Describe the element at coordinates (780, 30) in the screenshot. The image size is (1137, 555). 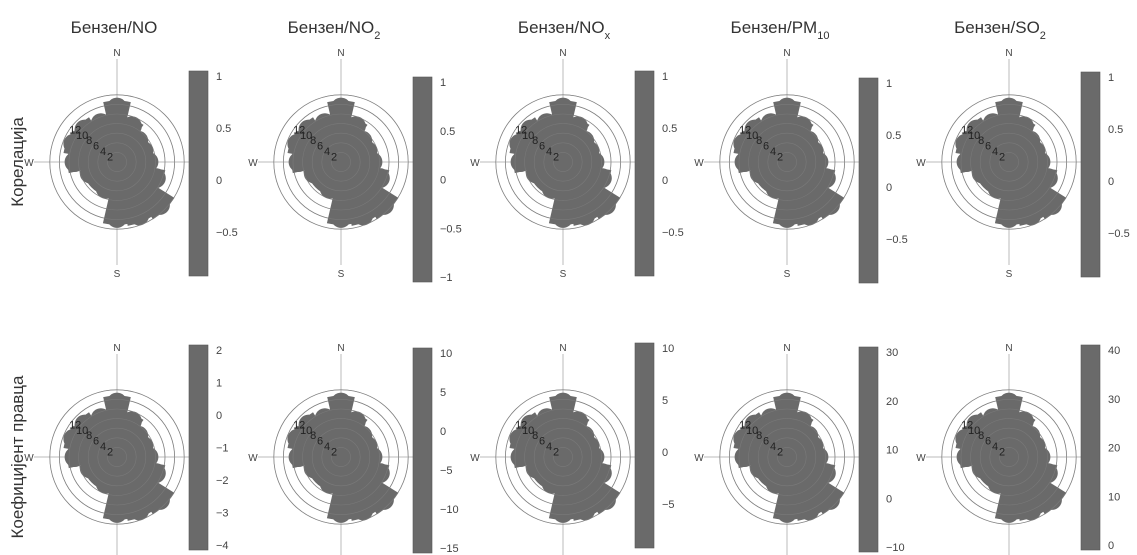
I see `column-title: Бензен/PM10` at that location.